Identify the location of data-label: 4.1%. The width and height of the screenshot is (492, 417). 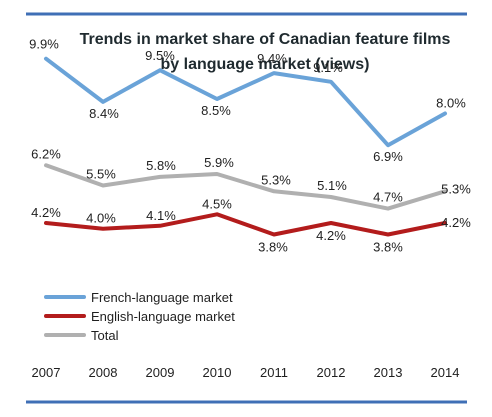
(161, 215).